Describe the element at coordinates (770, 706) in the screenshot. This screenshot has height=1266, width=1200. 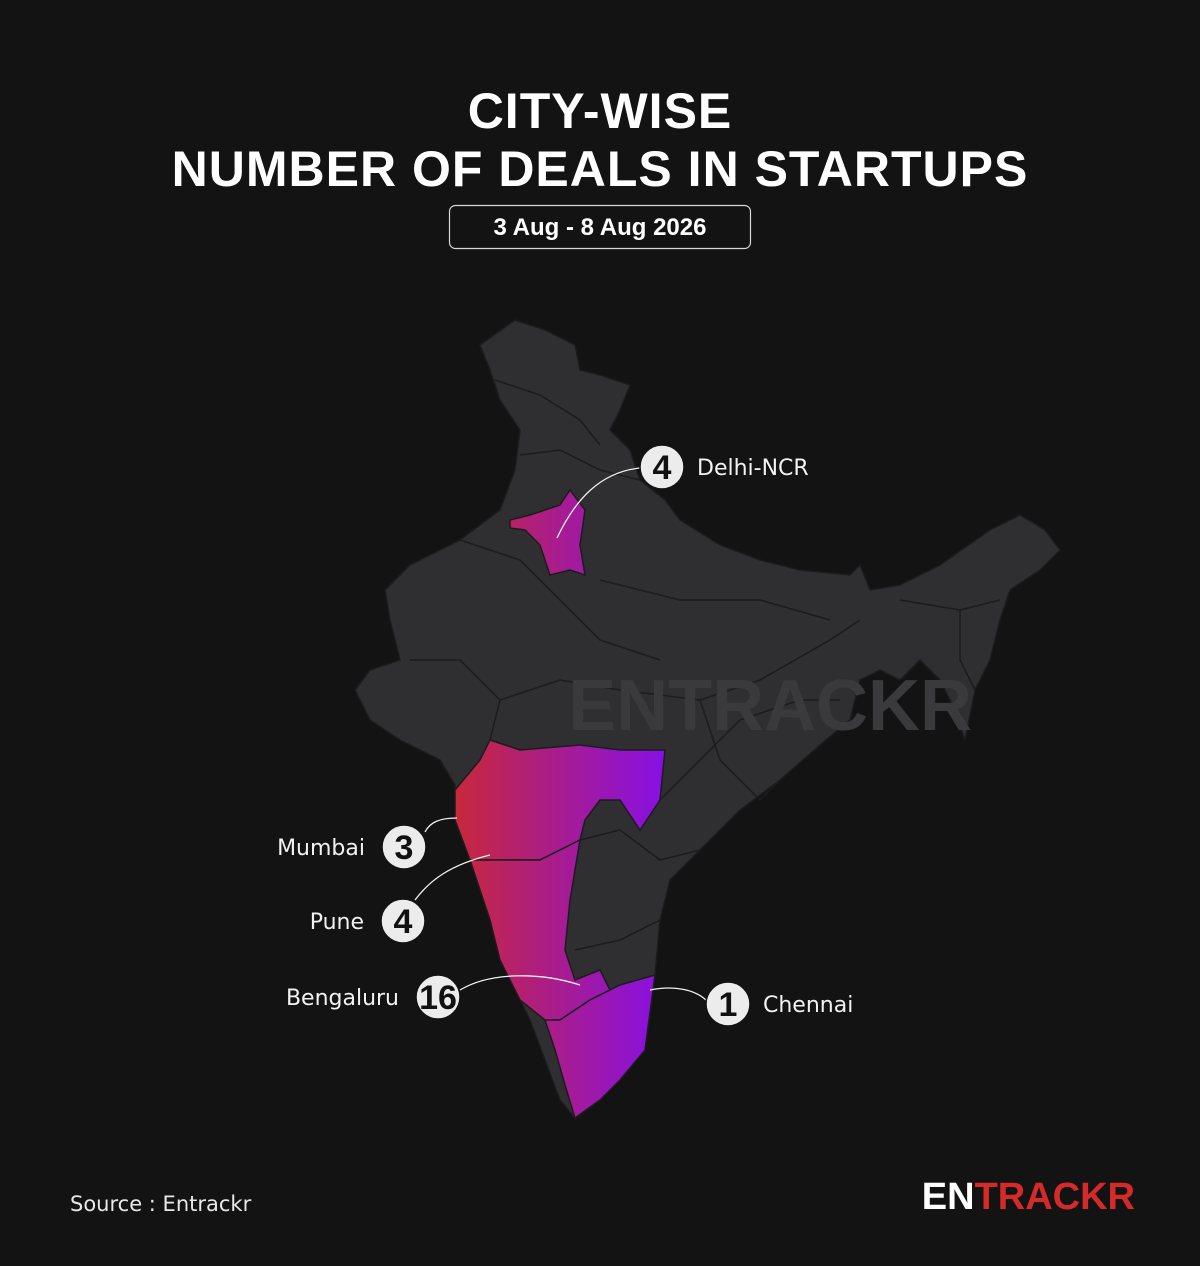
I see `watermark: ENTRACKR` at that location.